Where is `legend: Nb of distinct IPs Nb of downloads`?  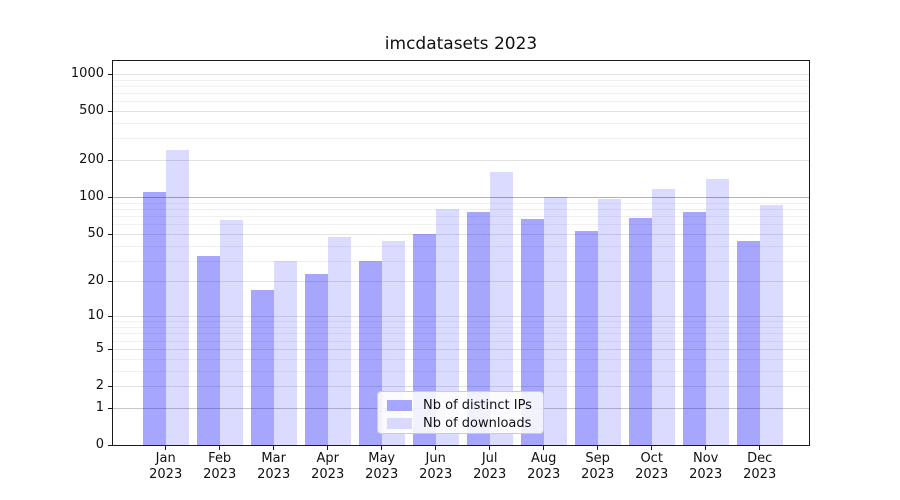
legend: Nb of distinct IPs Nb of downloads is located at coordinates (460, 412).